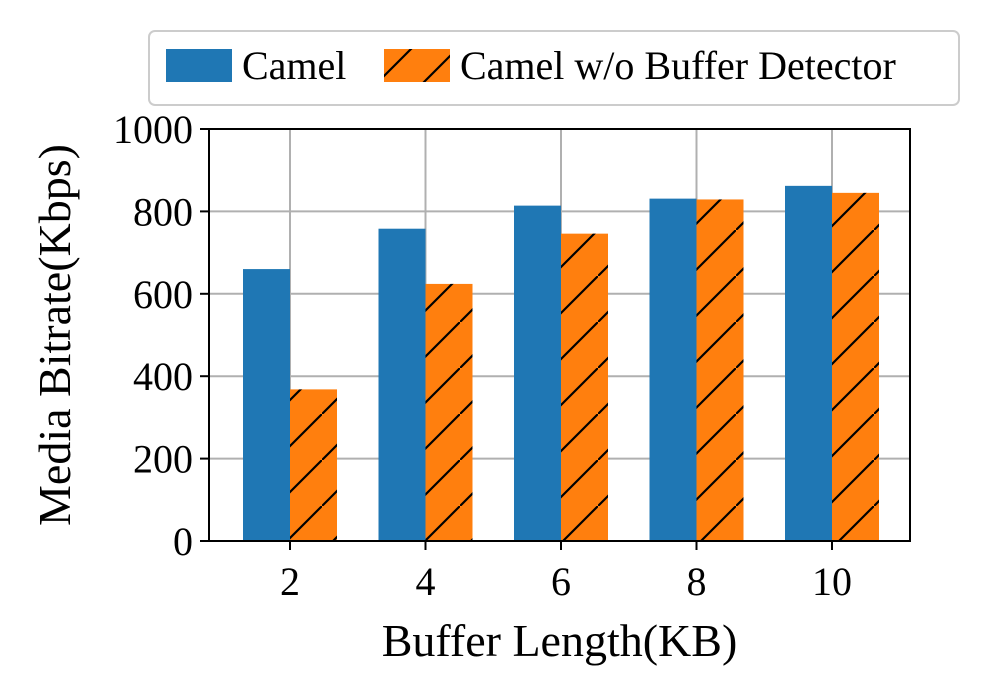 The width and height of the screenshot is (996, 698). I want to click on y-tick-label: 0, so click(183, 541).